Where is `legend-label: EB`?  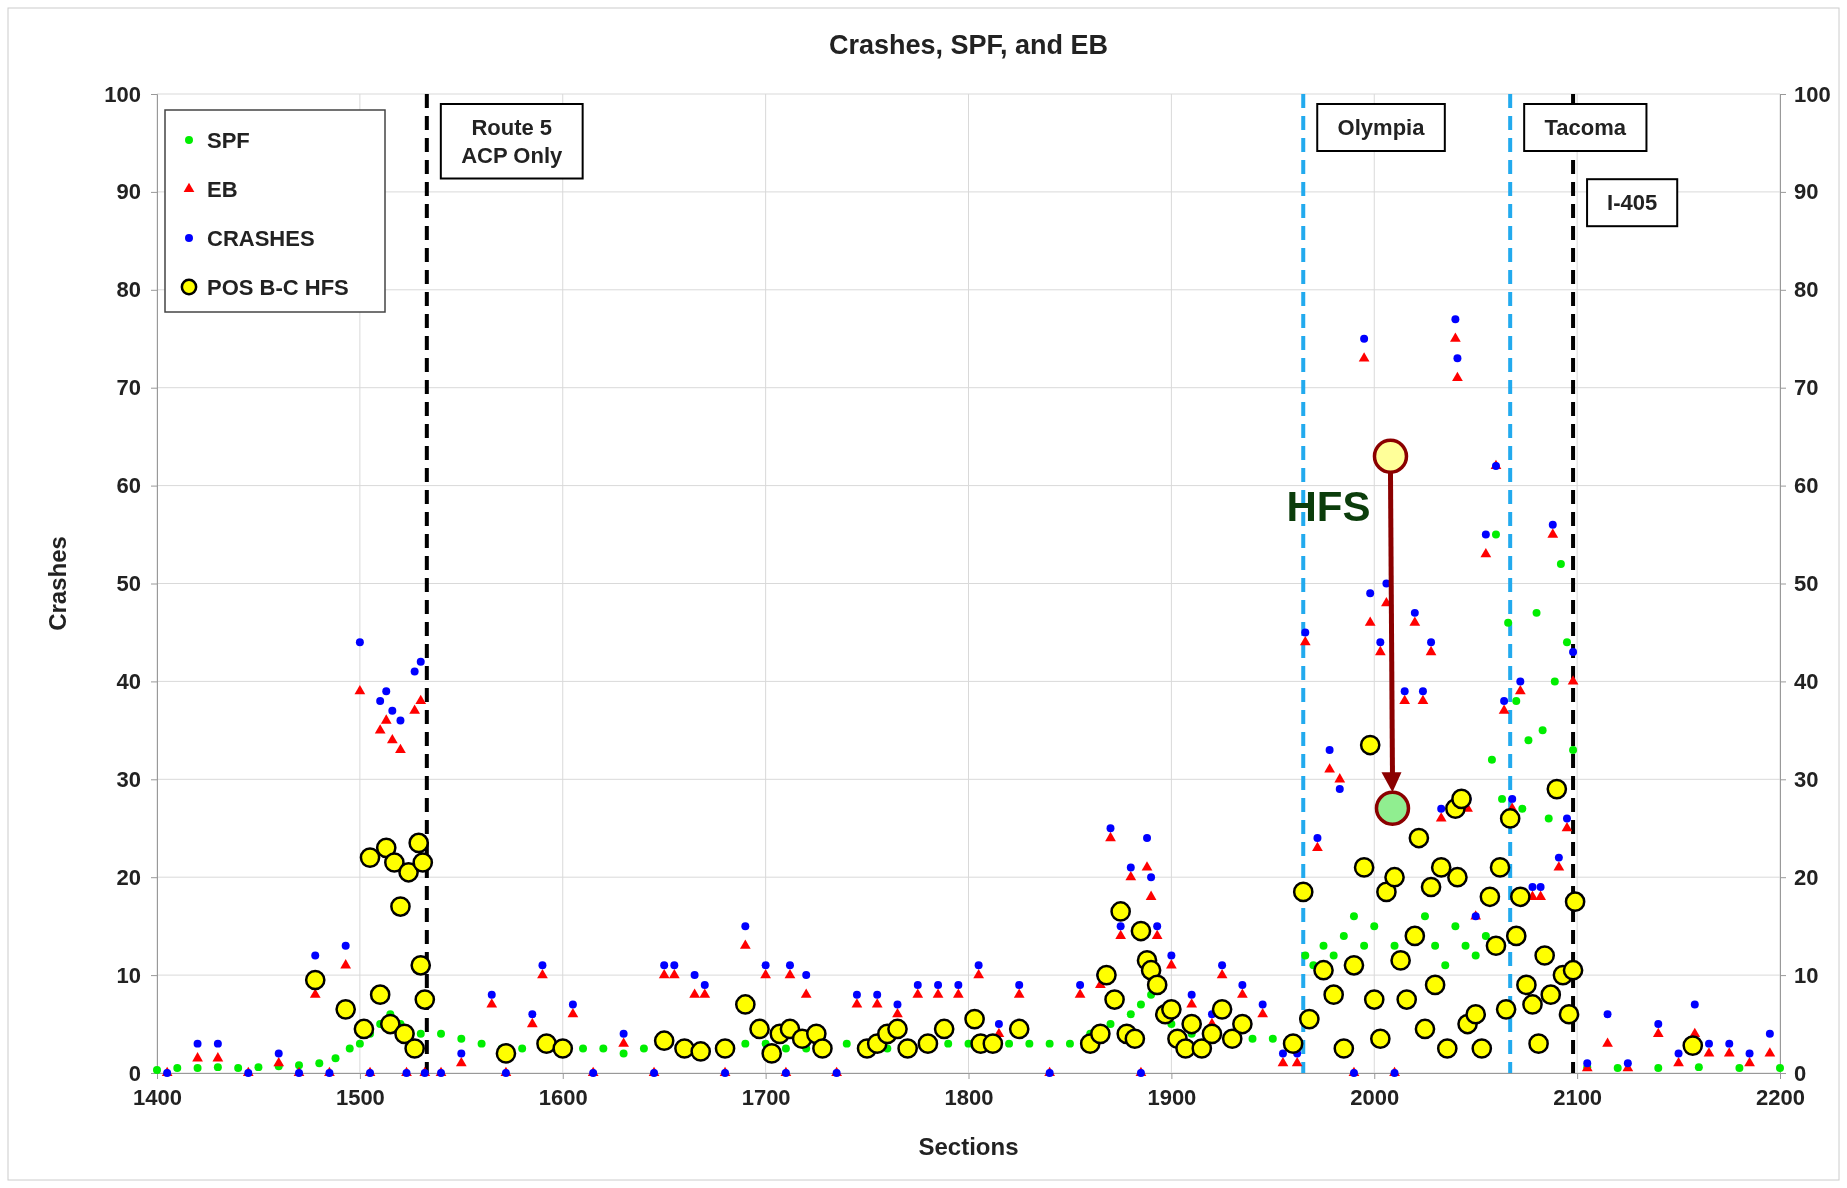
legend-label: EB is located at coordinates (222, 189).